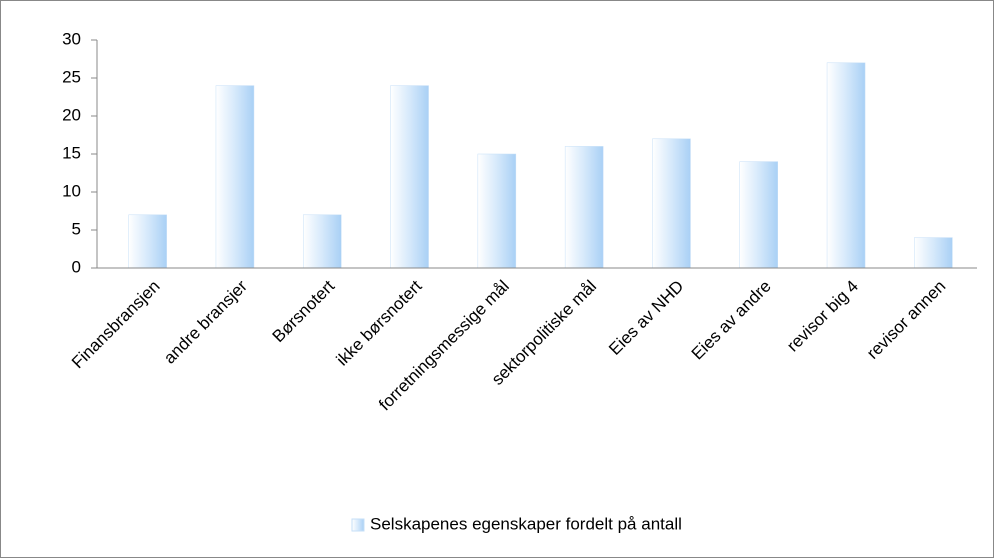  Describe the element at coordinates (71, 114) in the screenshot. I see `y-tick-label: 20` at that location.